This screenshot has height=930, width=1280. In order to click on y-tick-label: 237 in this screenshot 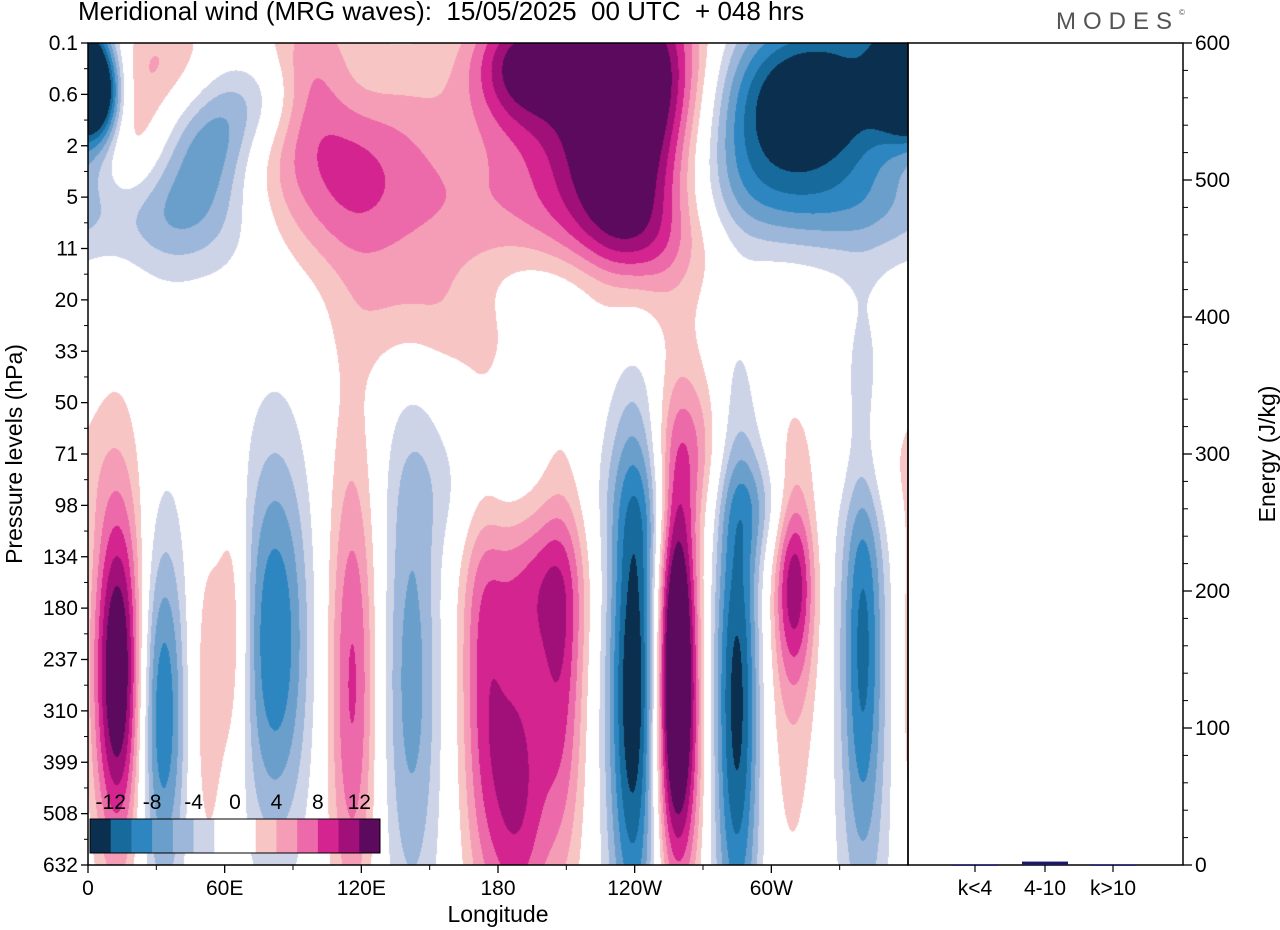, I will do `click(60, 660)`.